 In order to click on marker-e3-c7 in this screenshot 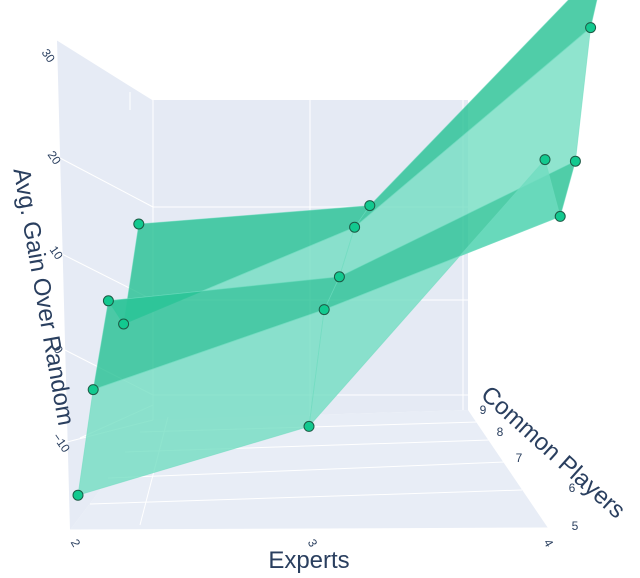, I will do `click(339, 277)`.